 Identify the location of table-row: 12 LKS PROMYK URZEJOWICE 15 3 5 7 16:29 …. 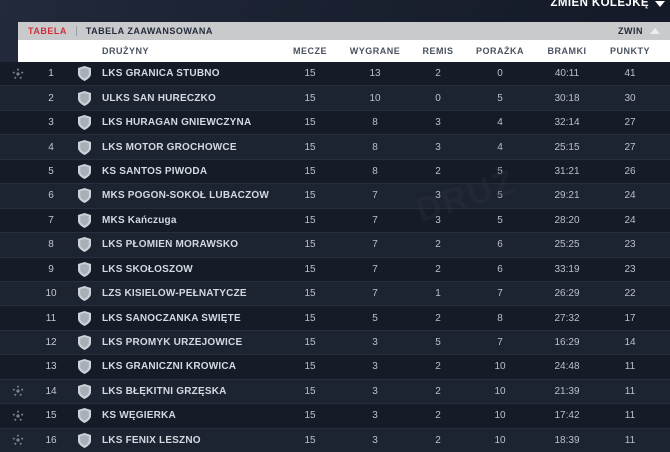
(335, 342).